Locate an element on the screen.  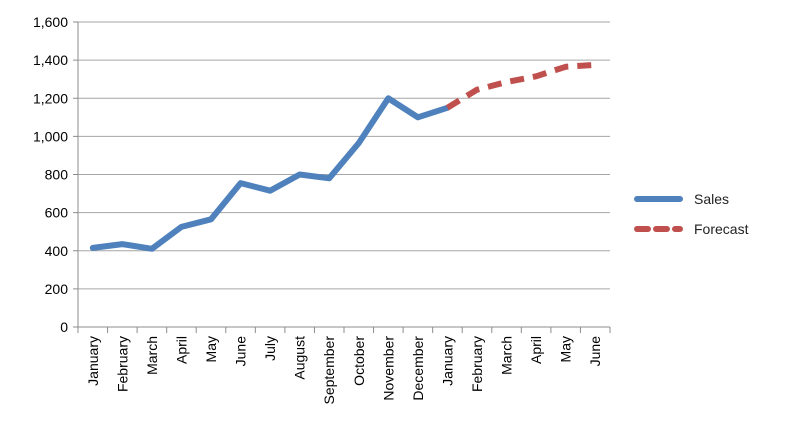
x-tick-label: December is located at coordinates (418, 368).